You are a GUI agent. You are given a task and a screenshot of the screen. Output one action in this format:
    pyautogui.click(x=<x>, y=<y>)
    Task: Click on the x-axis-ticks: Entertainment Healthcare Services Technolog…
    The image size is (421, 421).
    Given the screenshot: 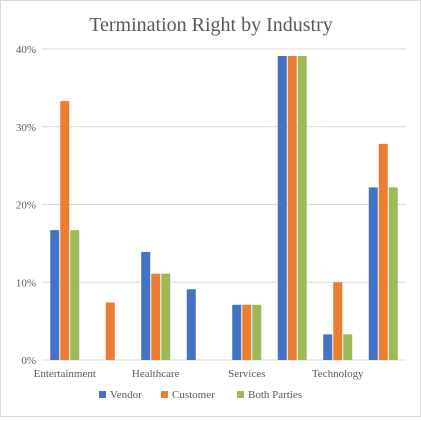 What is the action you would take?
    pyautogui.click(x=199, y=374)
    